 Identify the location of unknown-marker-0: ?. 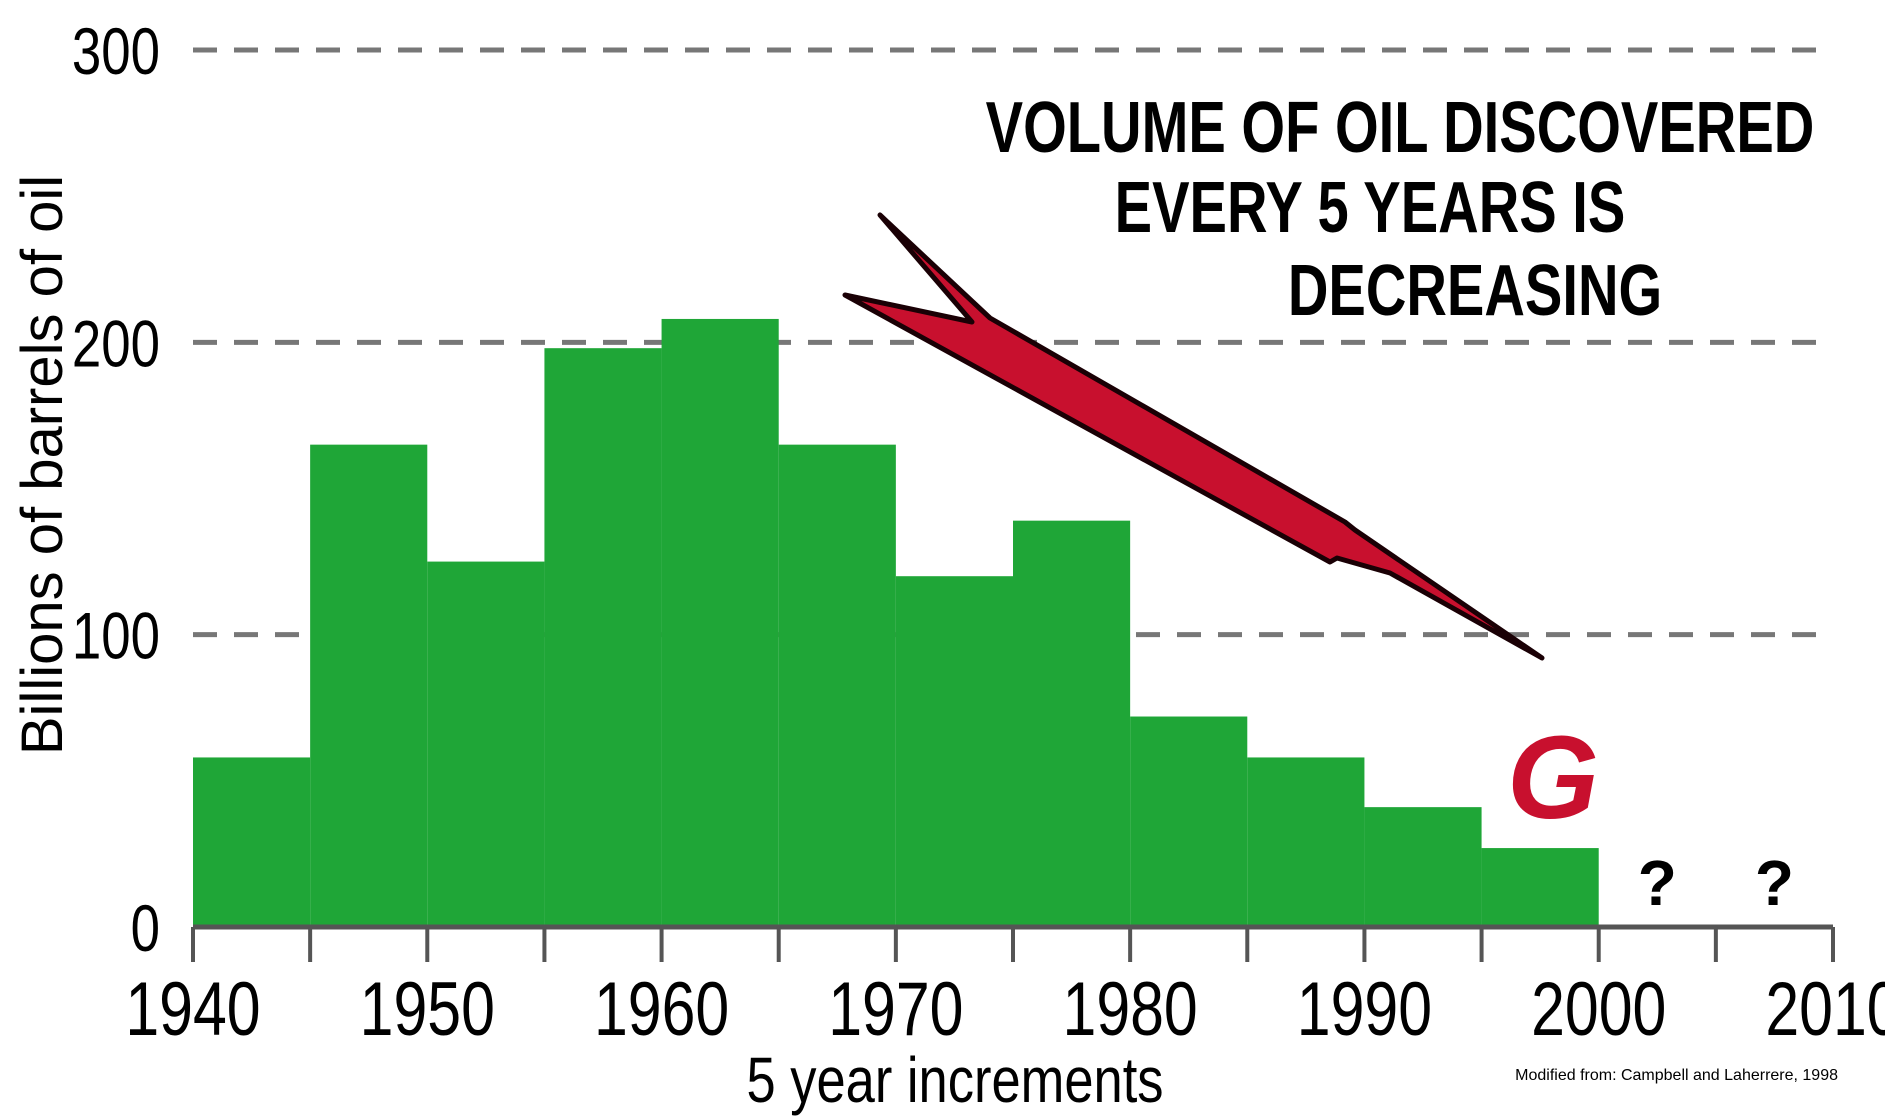
(1657, 883).